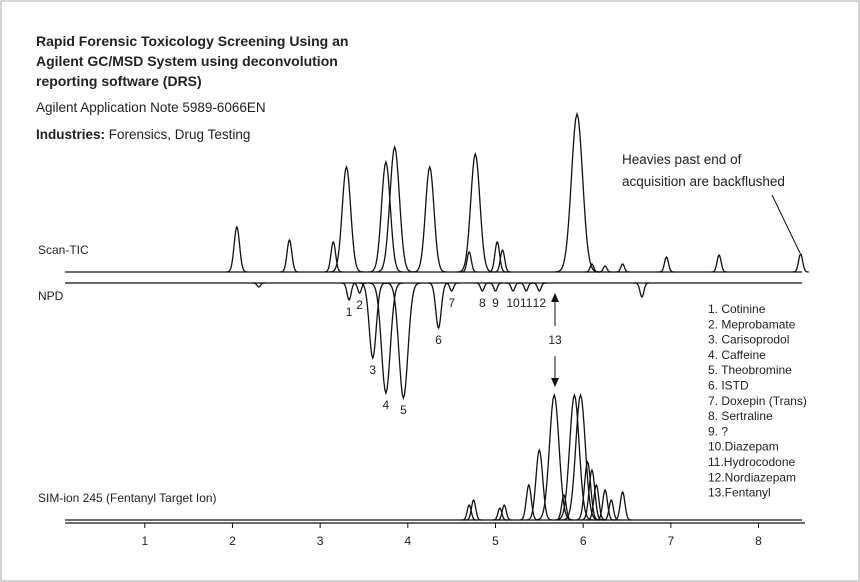  I want to click on x-tick-label: 7, so click(671, 541).